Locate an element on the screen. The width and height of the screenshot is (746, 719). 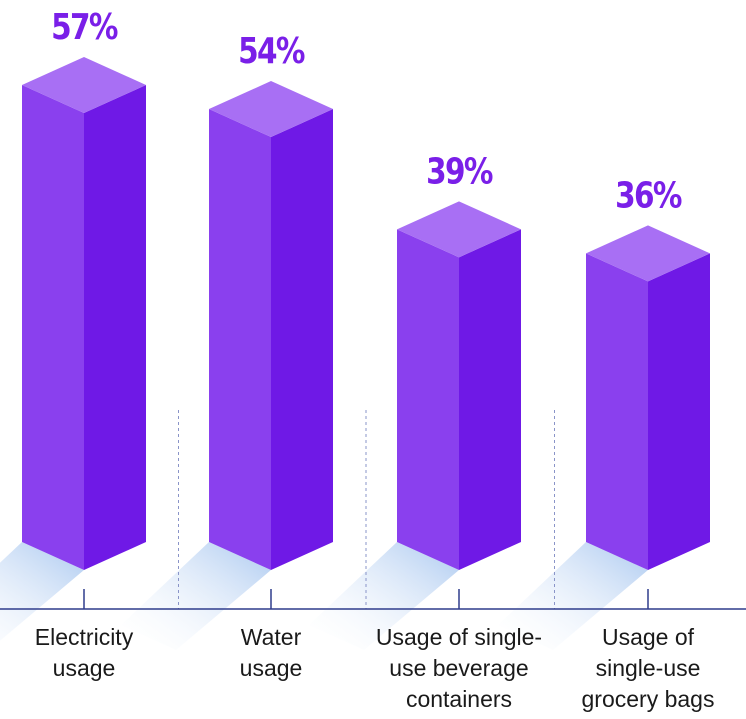
category-label: Usage of single-use grocery bags is located at coordinates (648, 668).